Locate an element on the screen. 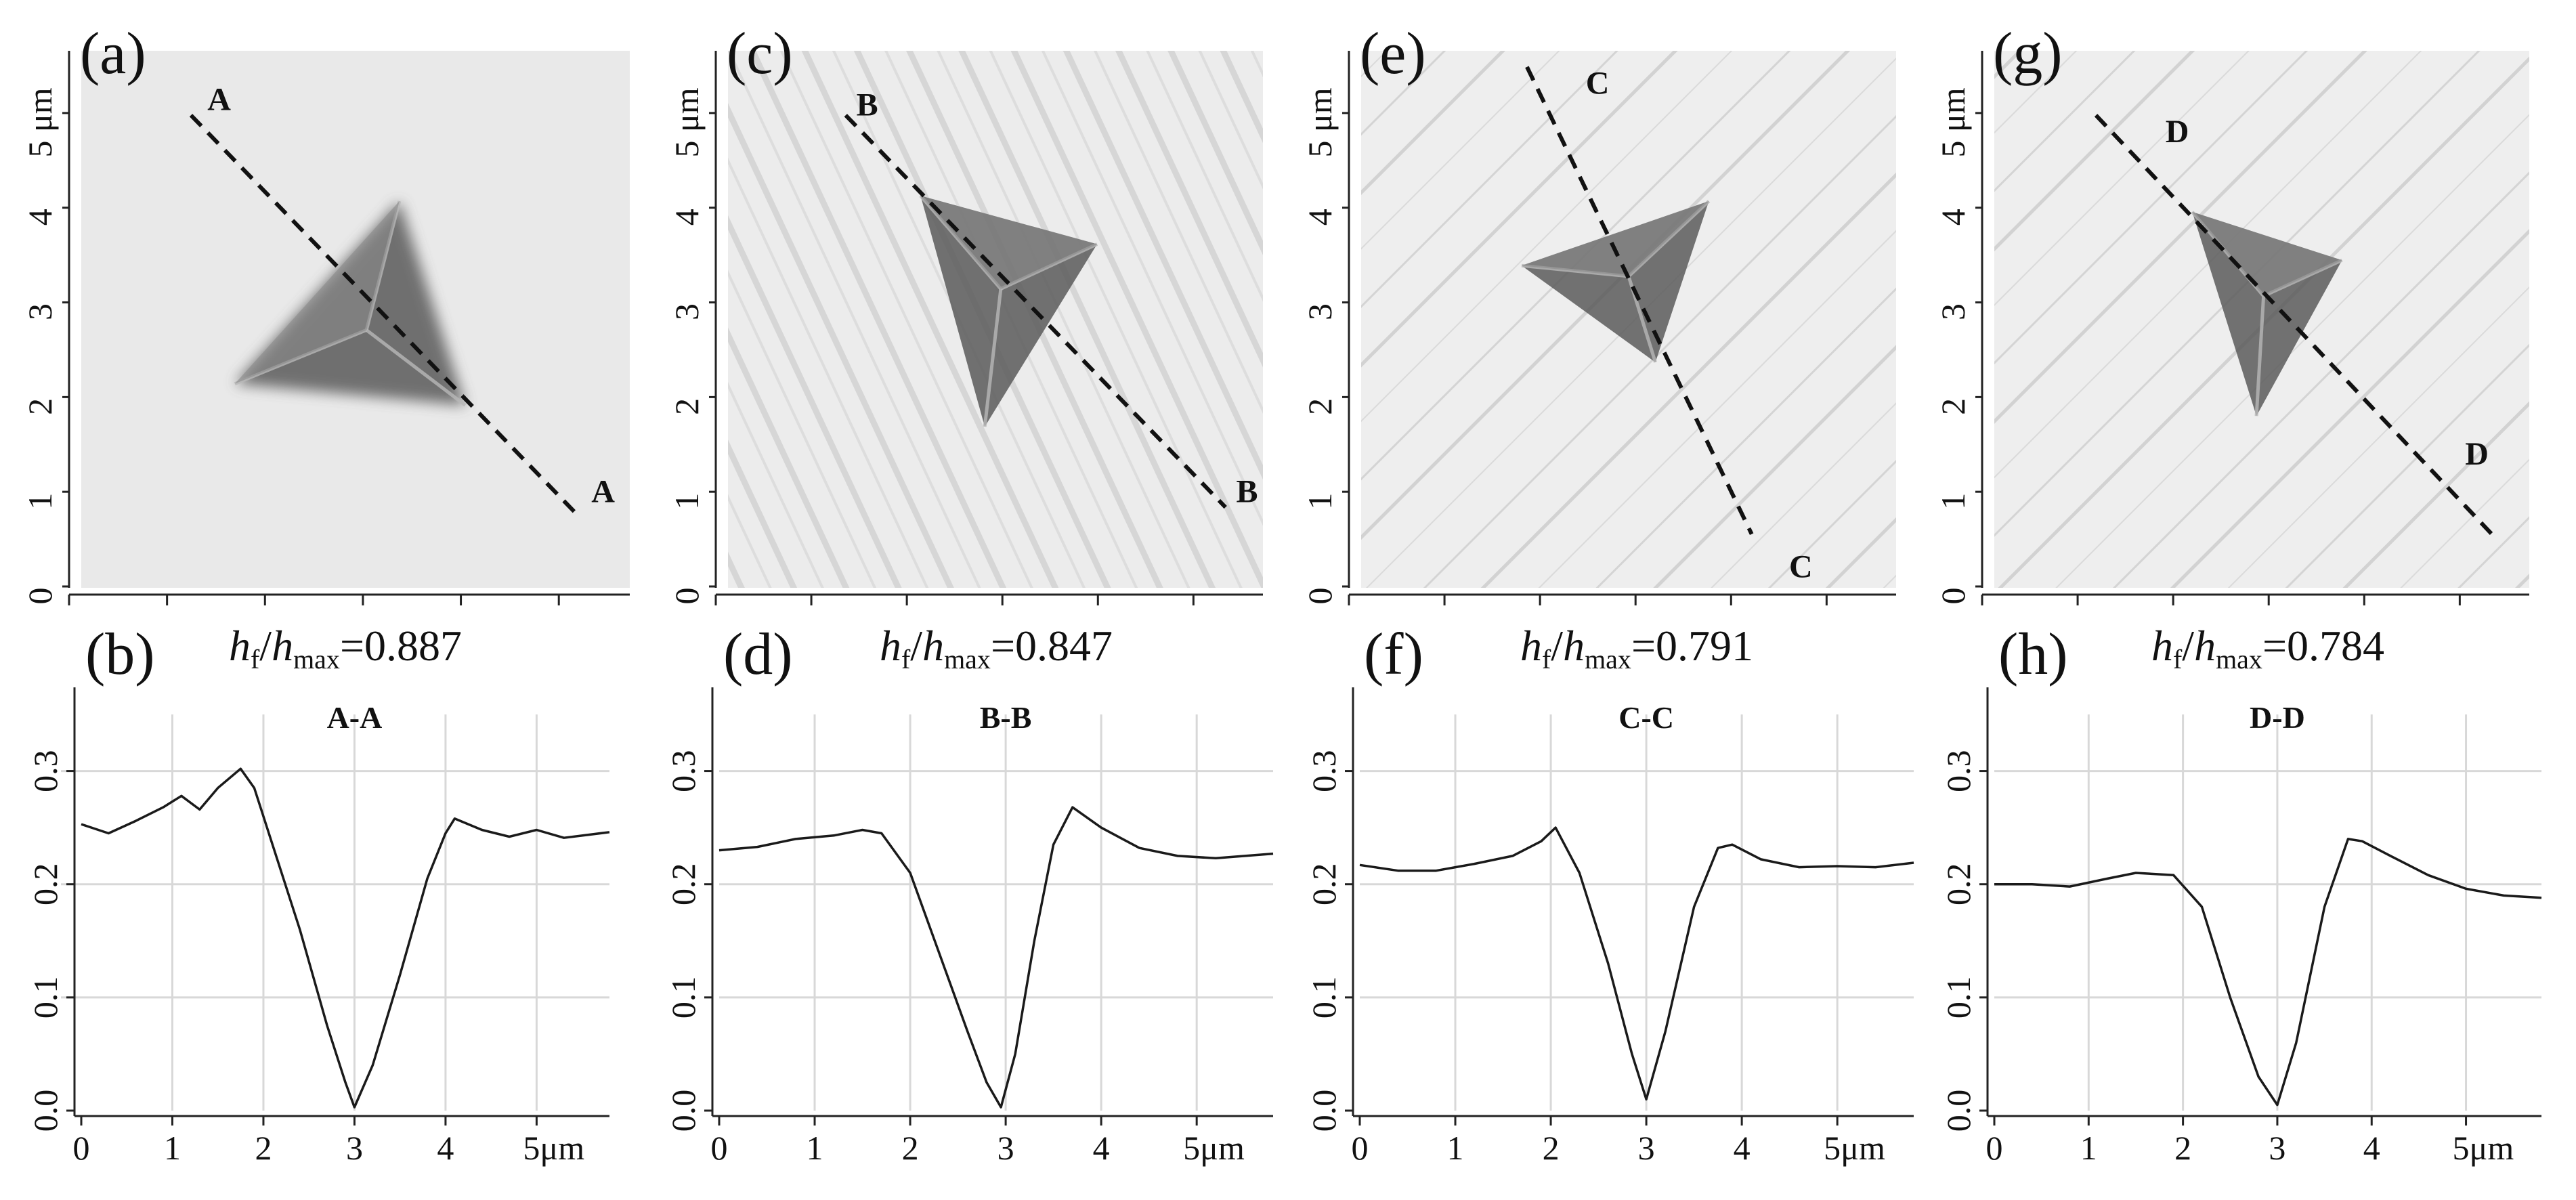 Image resolution: width=2576 pixels, height=1200 pixels. section-marker-end: C is located at coordinates (1801, 566).